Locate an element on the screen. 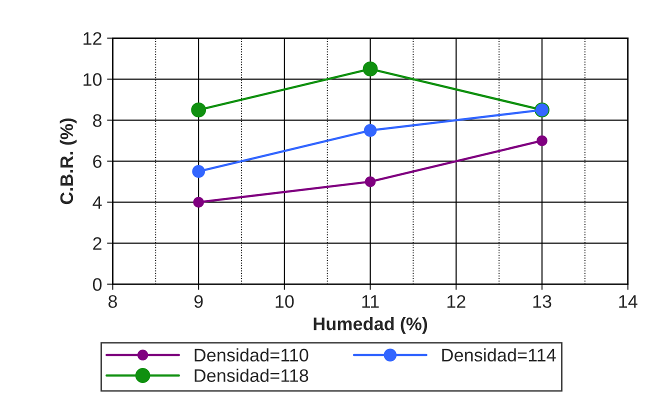 The height and width of the screenshot is (402, 663). legend-label: Densidad=110 is located at coordinates (251, 355).